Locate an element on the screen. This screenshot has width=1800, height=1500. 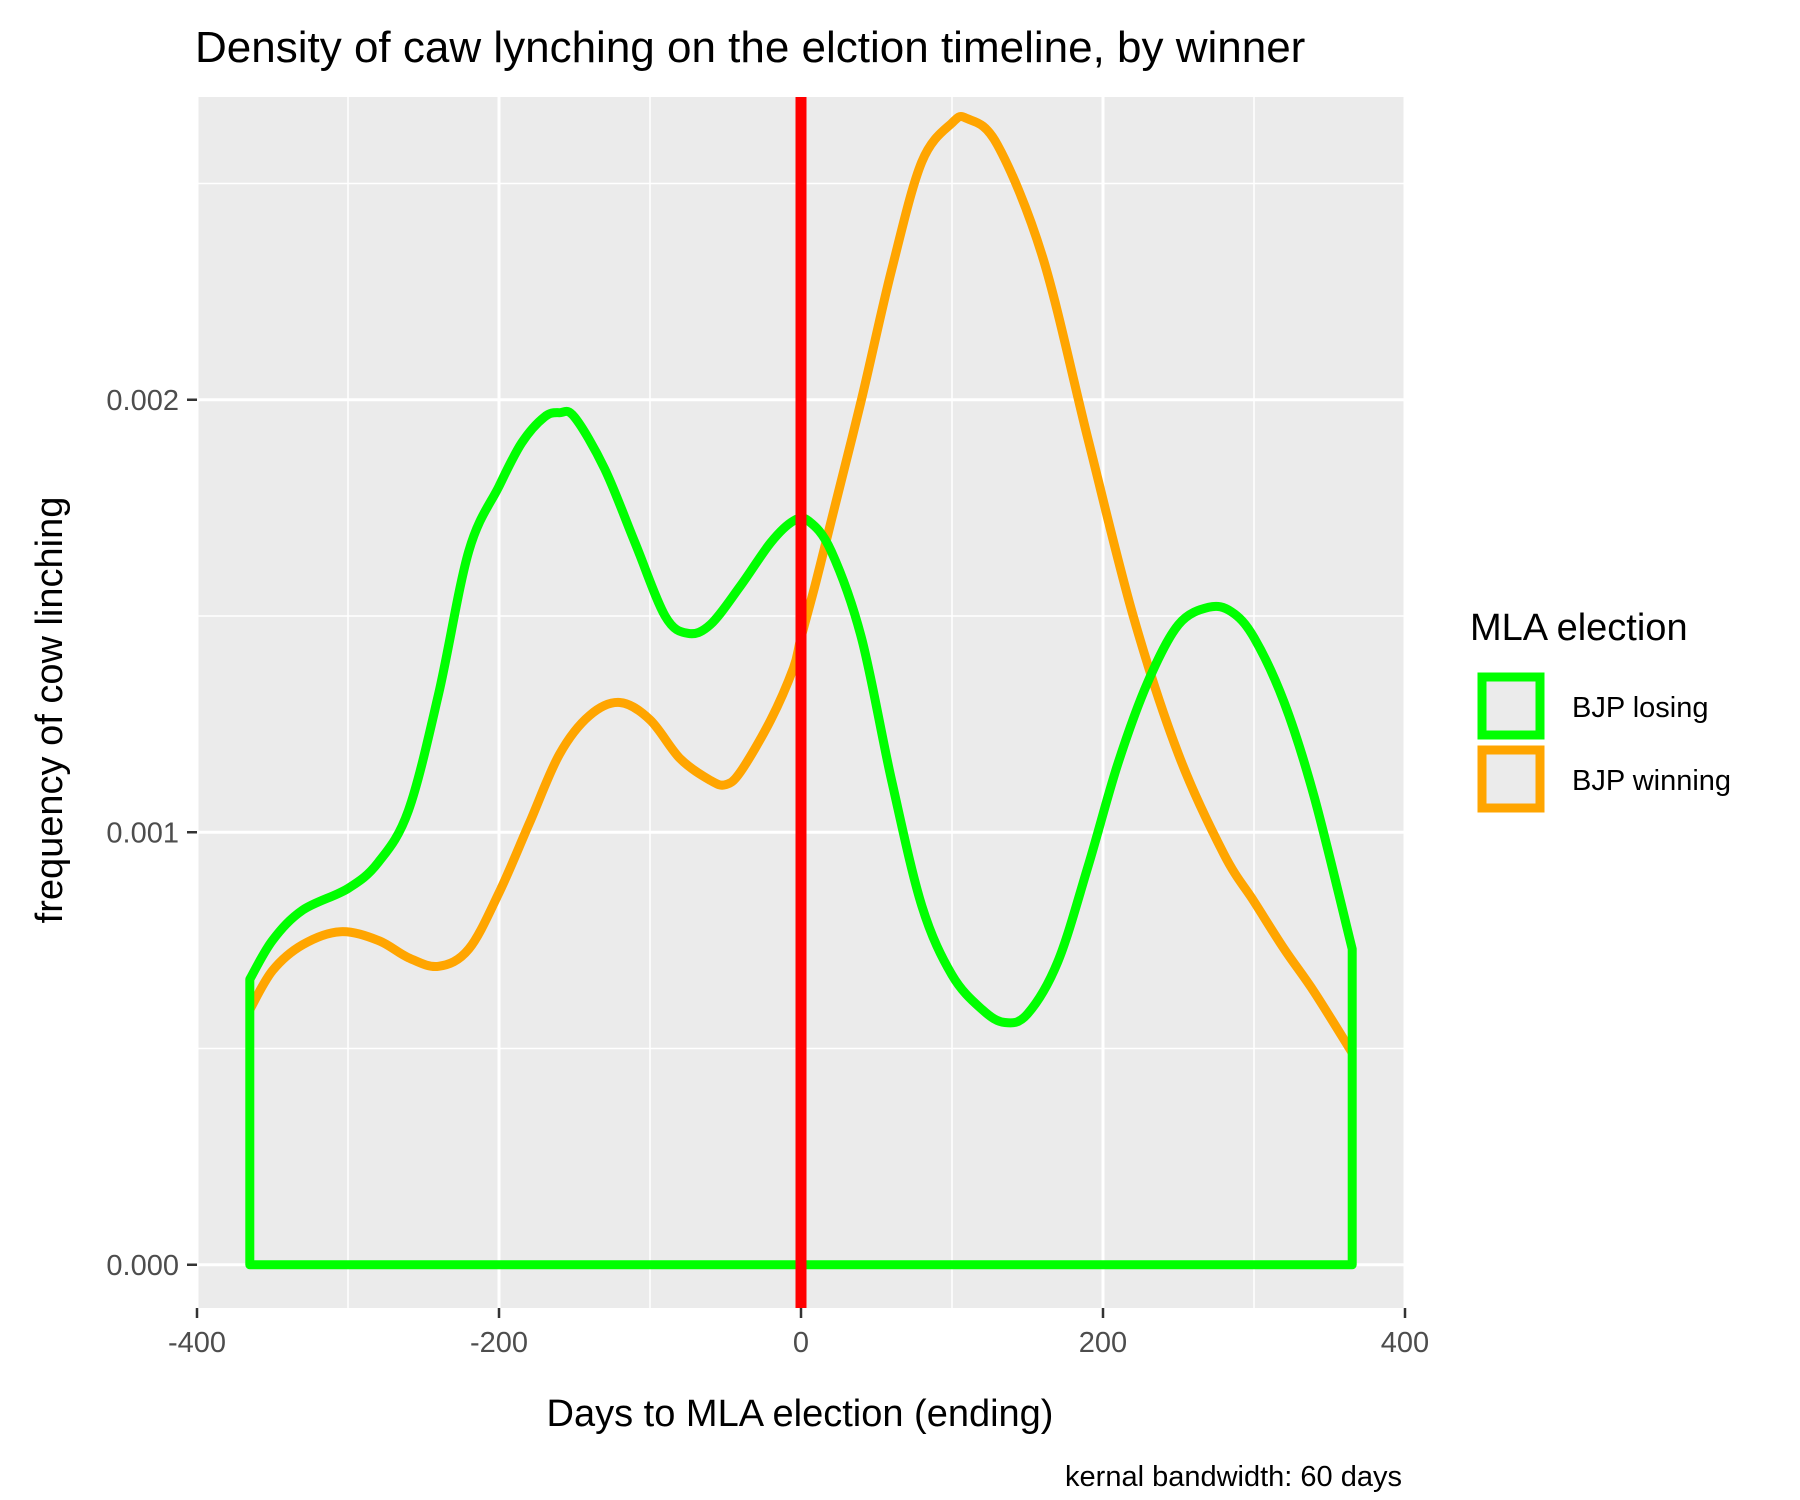
y-tick-label: 0.000 is located at coordinates (142, 1266).